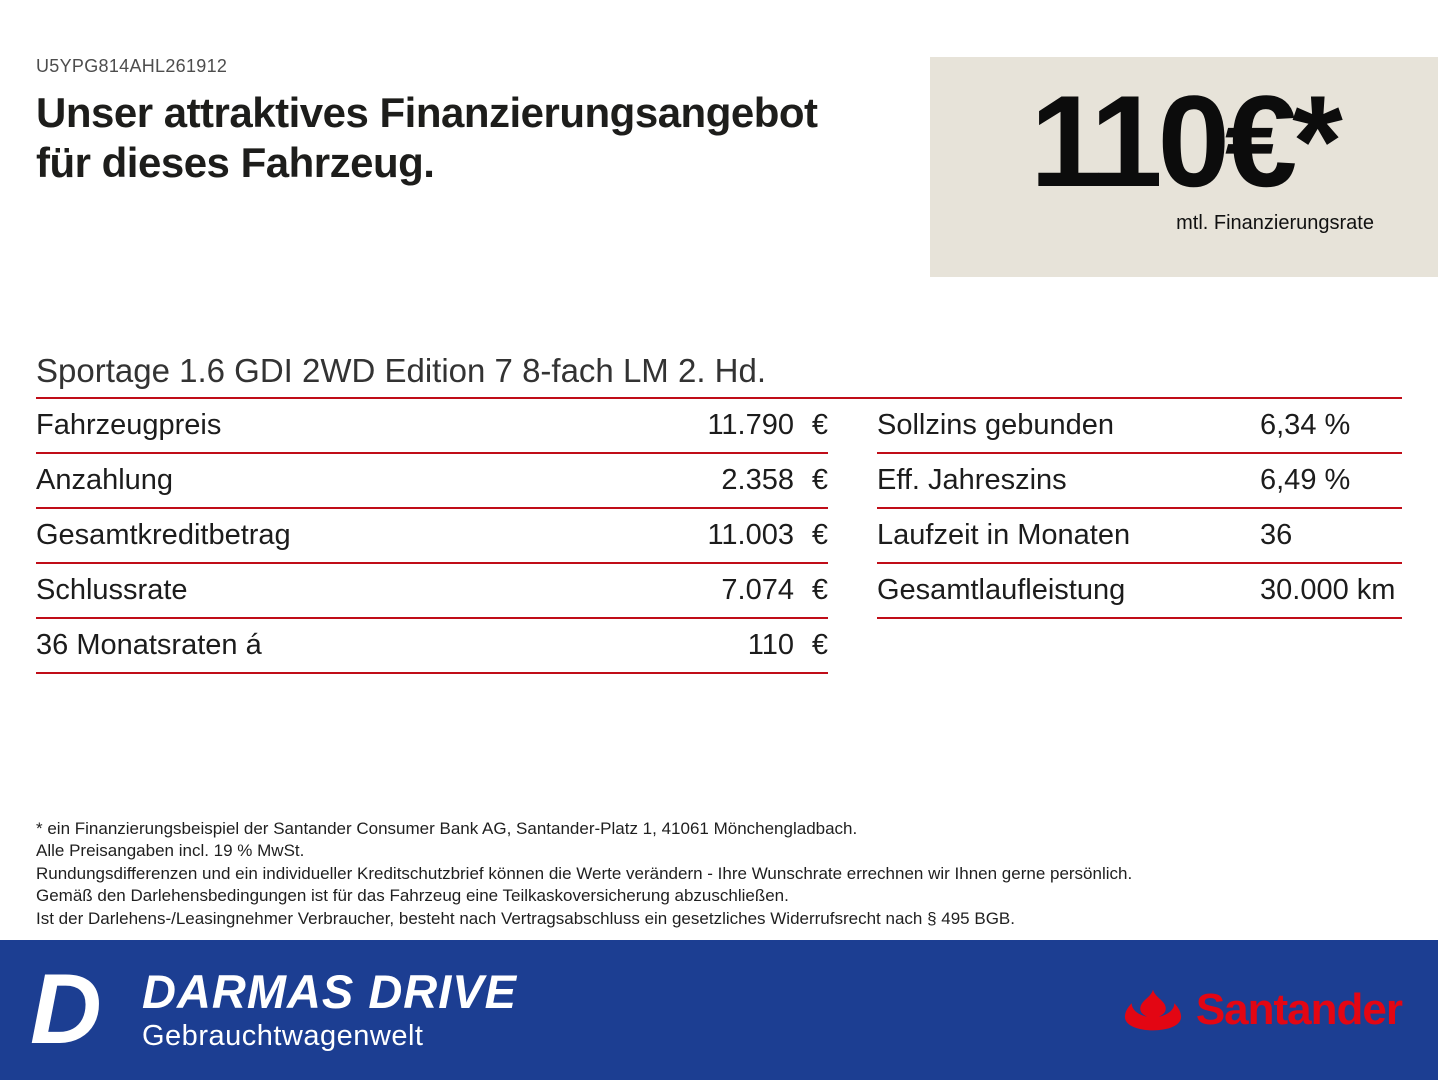 This screenshot has width=1438, height=1080. What do you see at coordinates (283, 1036) in the screenshot?
I see `dealer-subtitle: Gebrauchtwagenwelt` at bounding box center [283, 1036].